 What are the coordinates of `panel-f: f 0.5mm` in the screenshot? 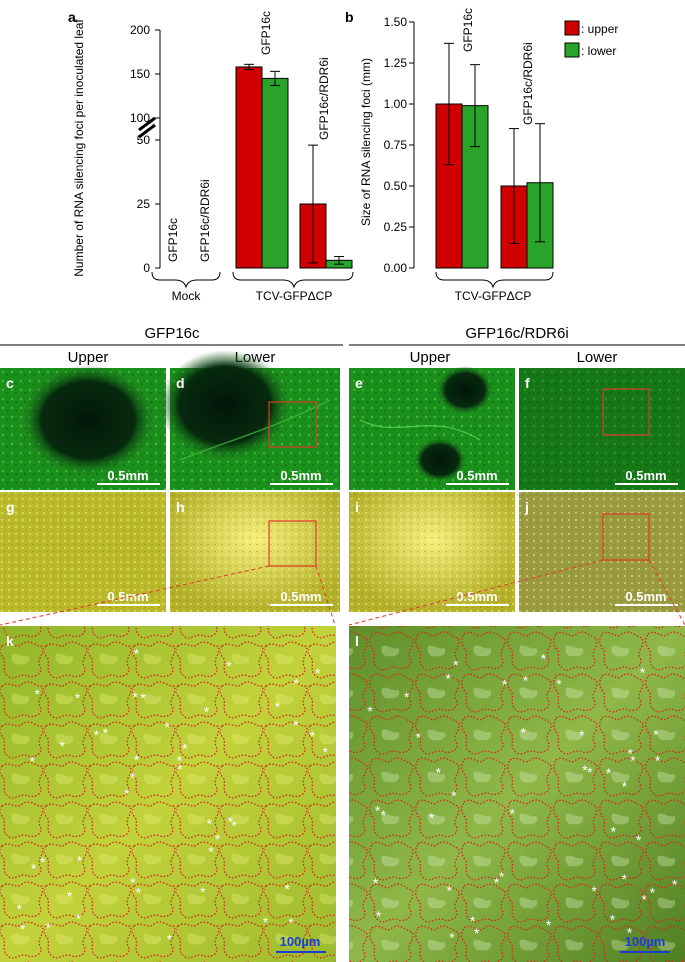 It's located at (602, 429).